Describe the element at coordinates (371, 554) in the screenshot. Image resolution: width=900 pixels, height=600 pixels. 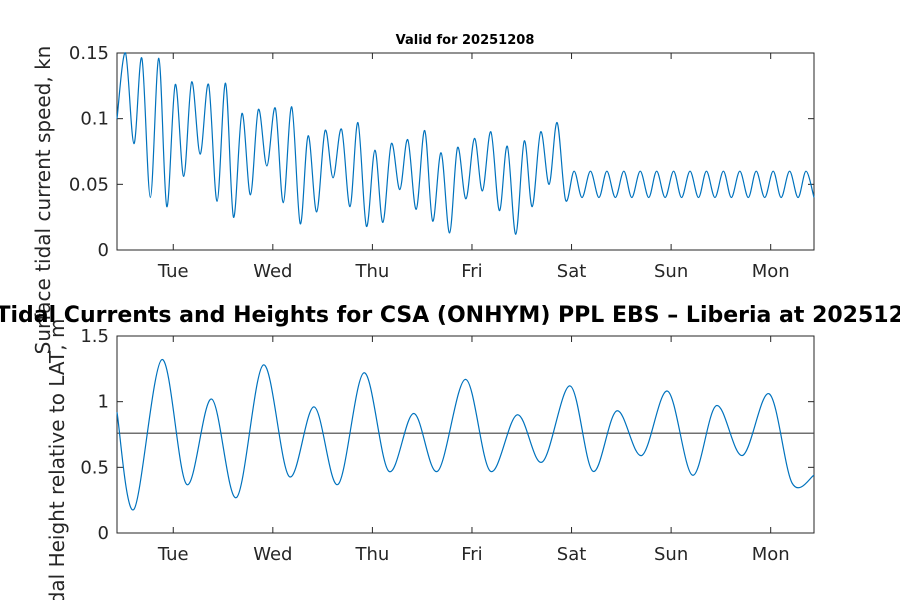
I see `tidal-height-x-tick-label: Thu` at that location.